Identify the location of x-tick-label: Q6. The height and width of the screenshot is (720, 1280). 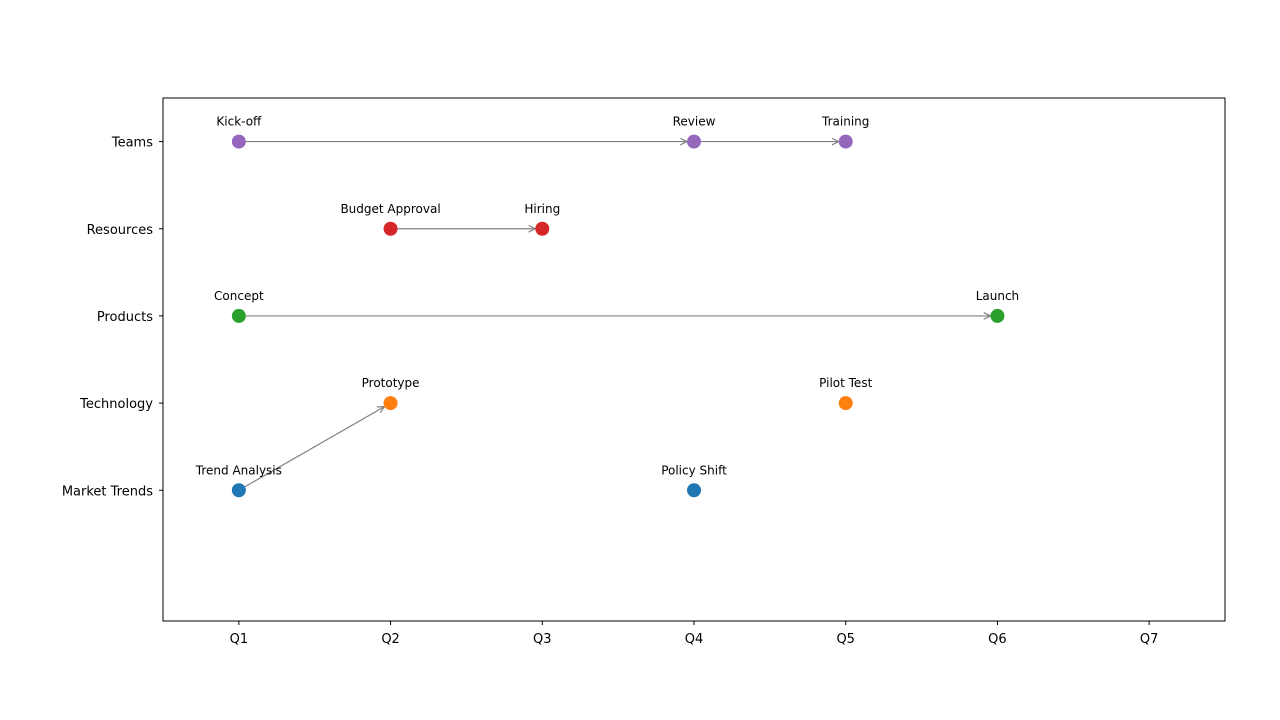
(997, 639).